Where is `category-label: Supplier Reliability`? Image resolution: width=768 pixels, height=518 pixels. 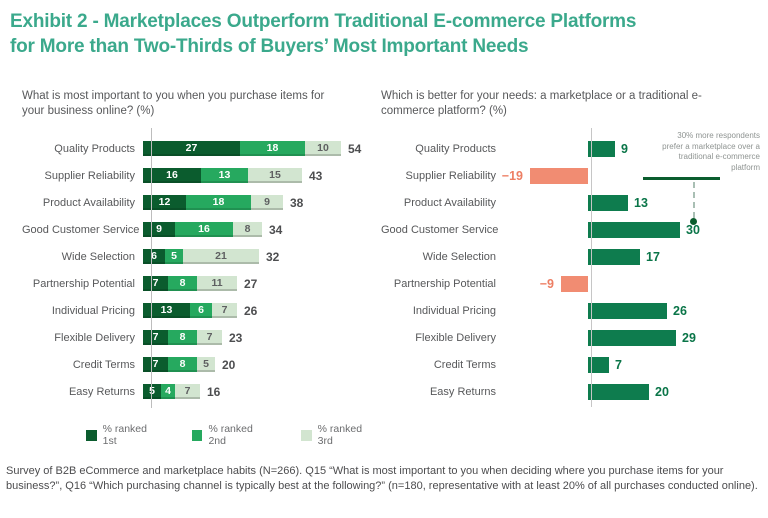
category-label: Supplier Reliability is located at coordinates (451, 175).